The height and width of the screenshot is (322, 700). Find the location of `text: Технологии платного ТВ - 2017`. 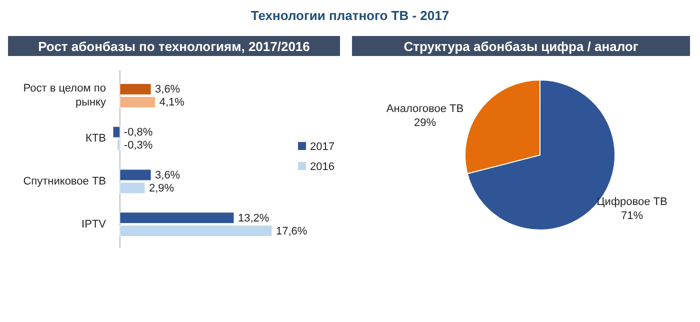

text: Технологии платного ТВ - 2017 is located at coordinates (350, 15).